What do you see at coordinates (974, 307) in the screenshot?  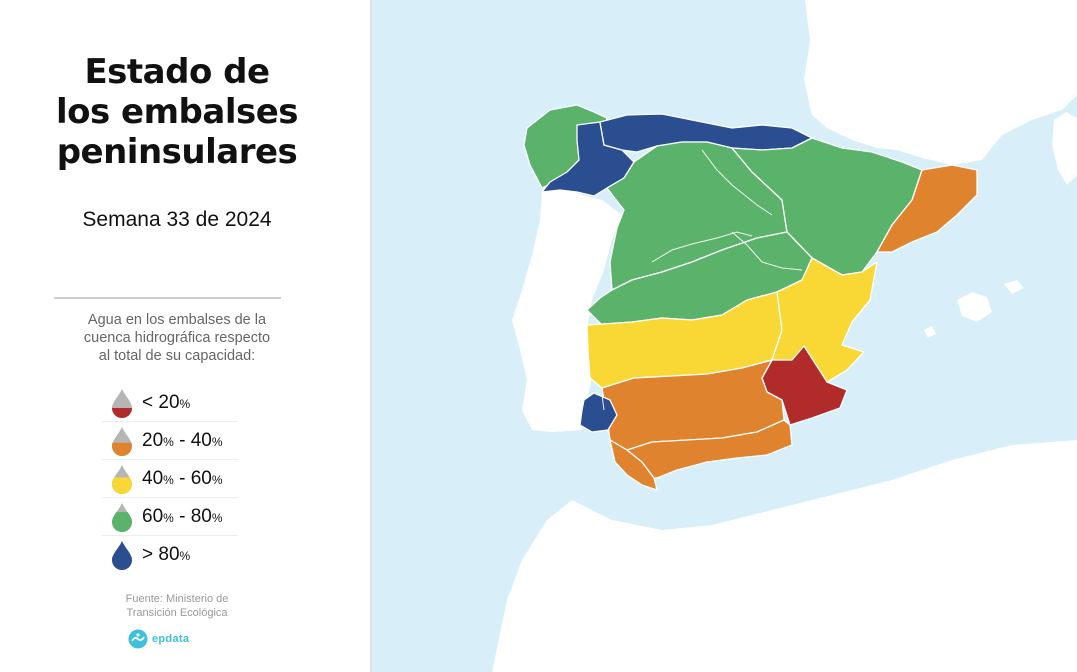 I see `mallorca-land` at bounding box center [974, 307].